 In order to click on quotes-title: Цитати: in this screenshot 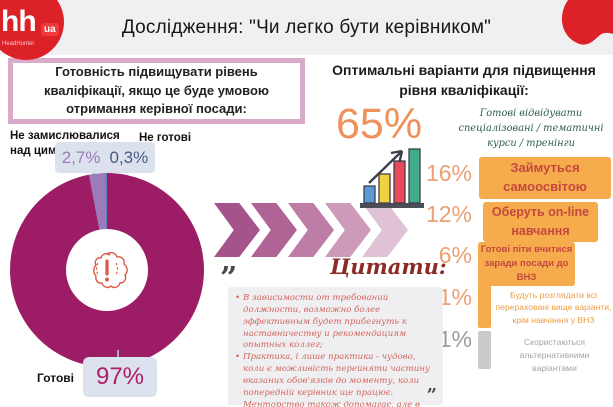, I will do `click(388, 266)`.